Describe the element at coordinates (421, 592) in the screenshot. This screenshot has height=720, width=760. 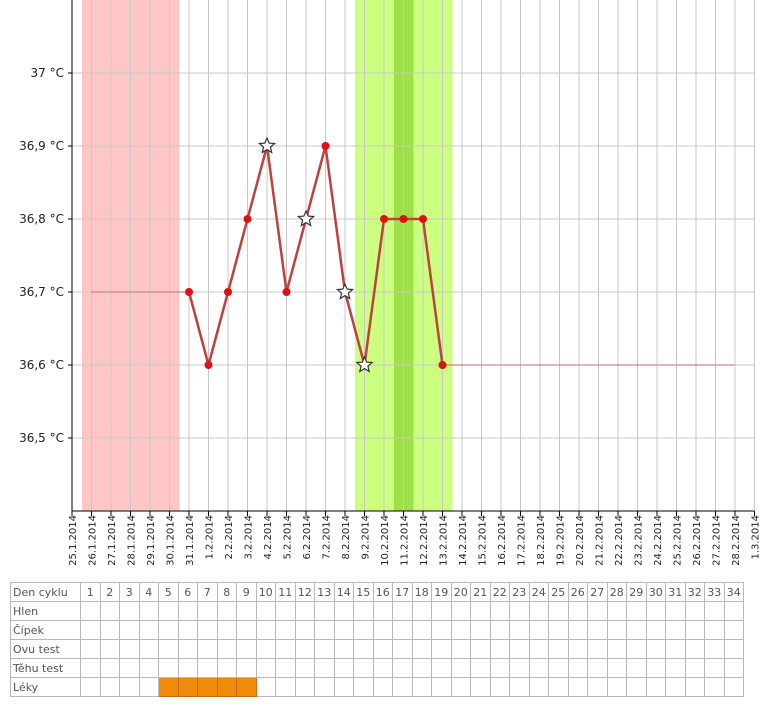
I see `cycle-day-cell: 18` at that location.